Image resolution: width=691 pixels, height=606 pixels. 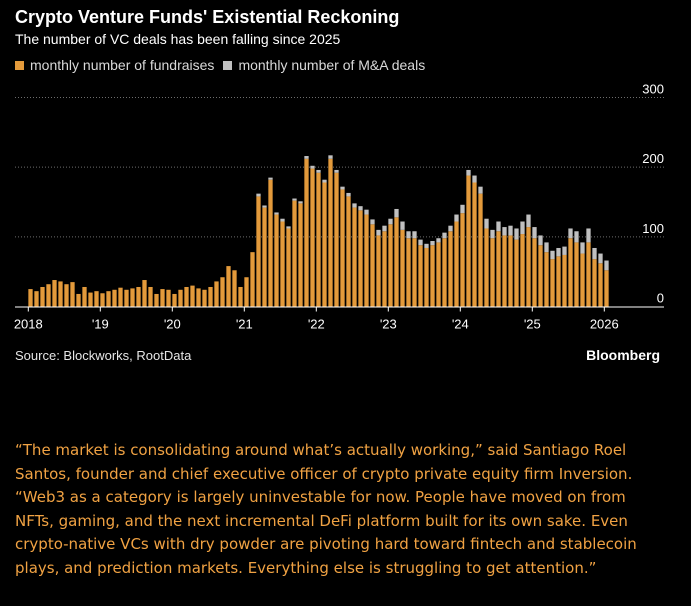 What do you see at coordinates (653, 89) in the screenshot?
I see `y-tick-label-300: 300` at bounding box center [653, 89].